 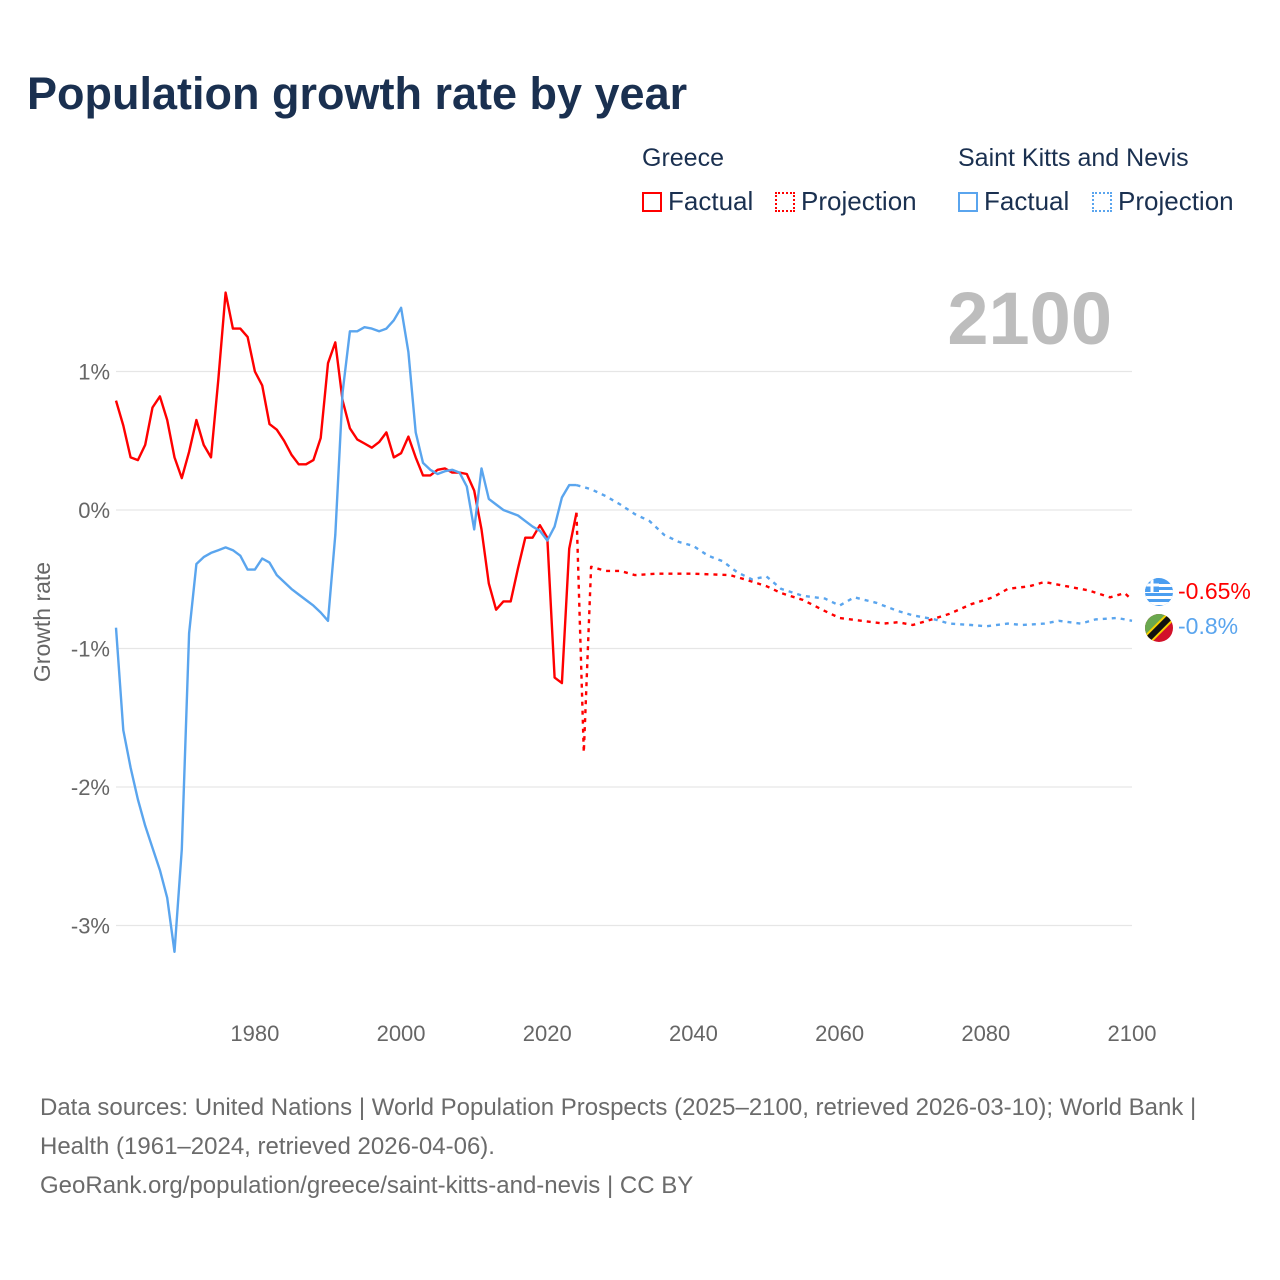 I want to click on y-axis-ticks: 1% 0% -1% -2% -3%, so click(x=90, y=649).